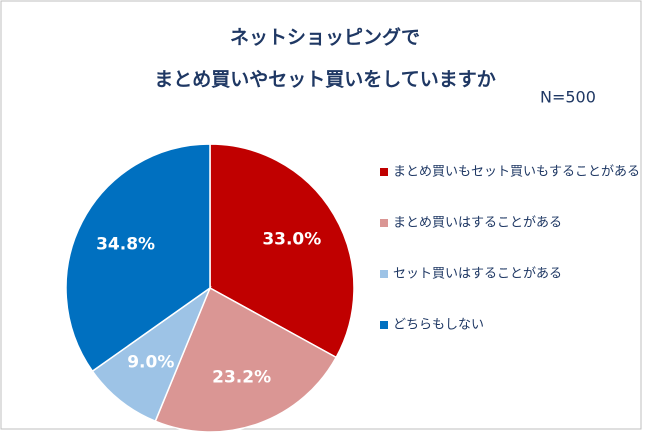  What do you see at coordinates (125, 244) in the screenshot?
I see `data-label: 34.8%` at bounding box center [125, 244].